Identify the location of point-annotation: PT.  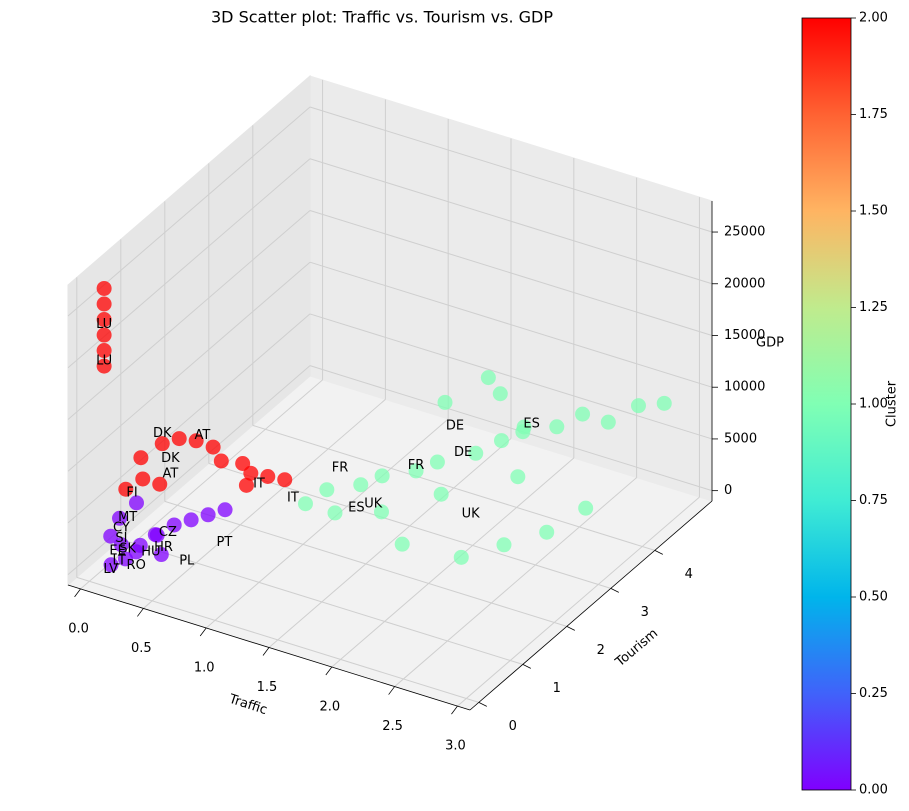
(225, 542).